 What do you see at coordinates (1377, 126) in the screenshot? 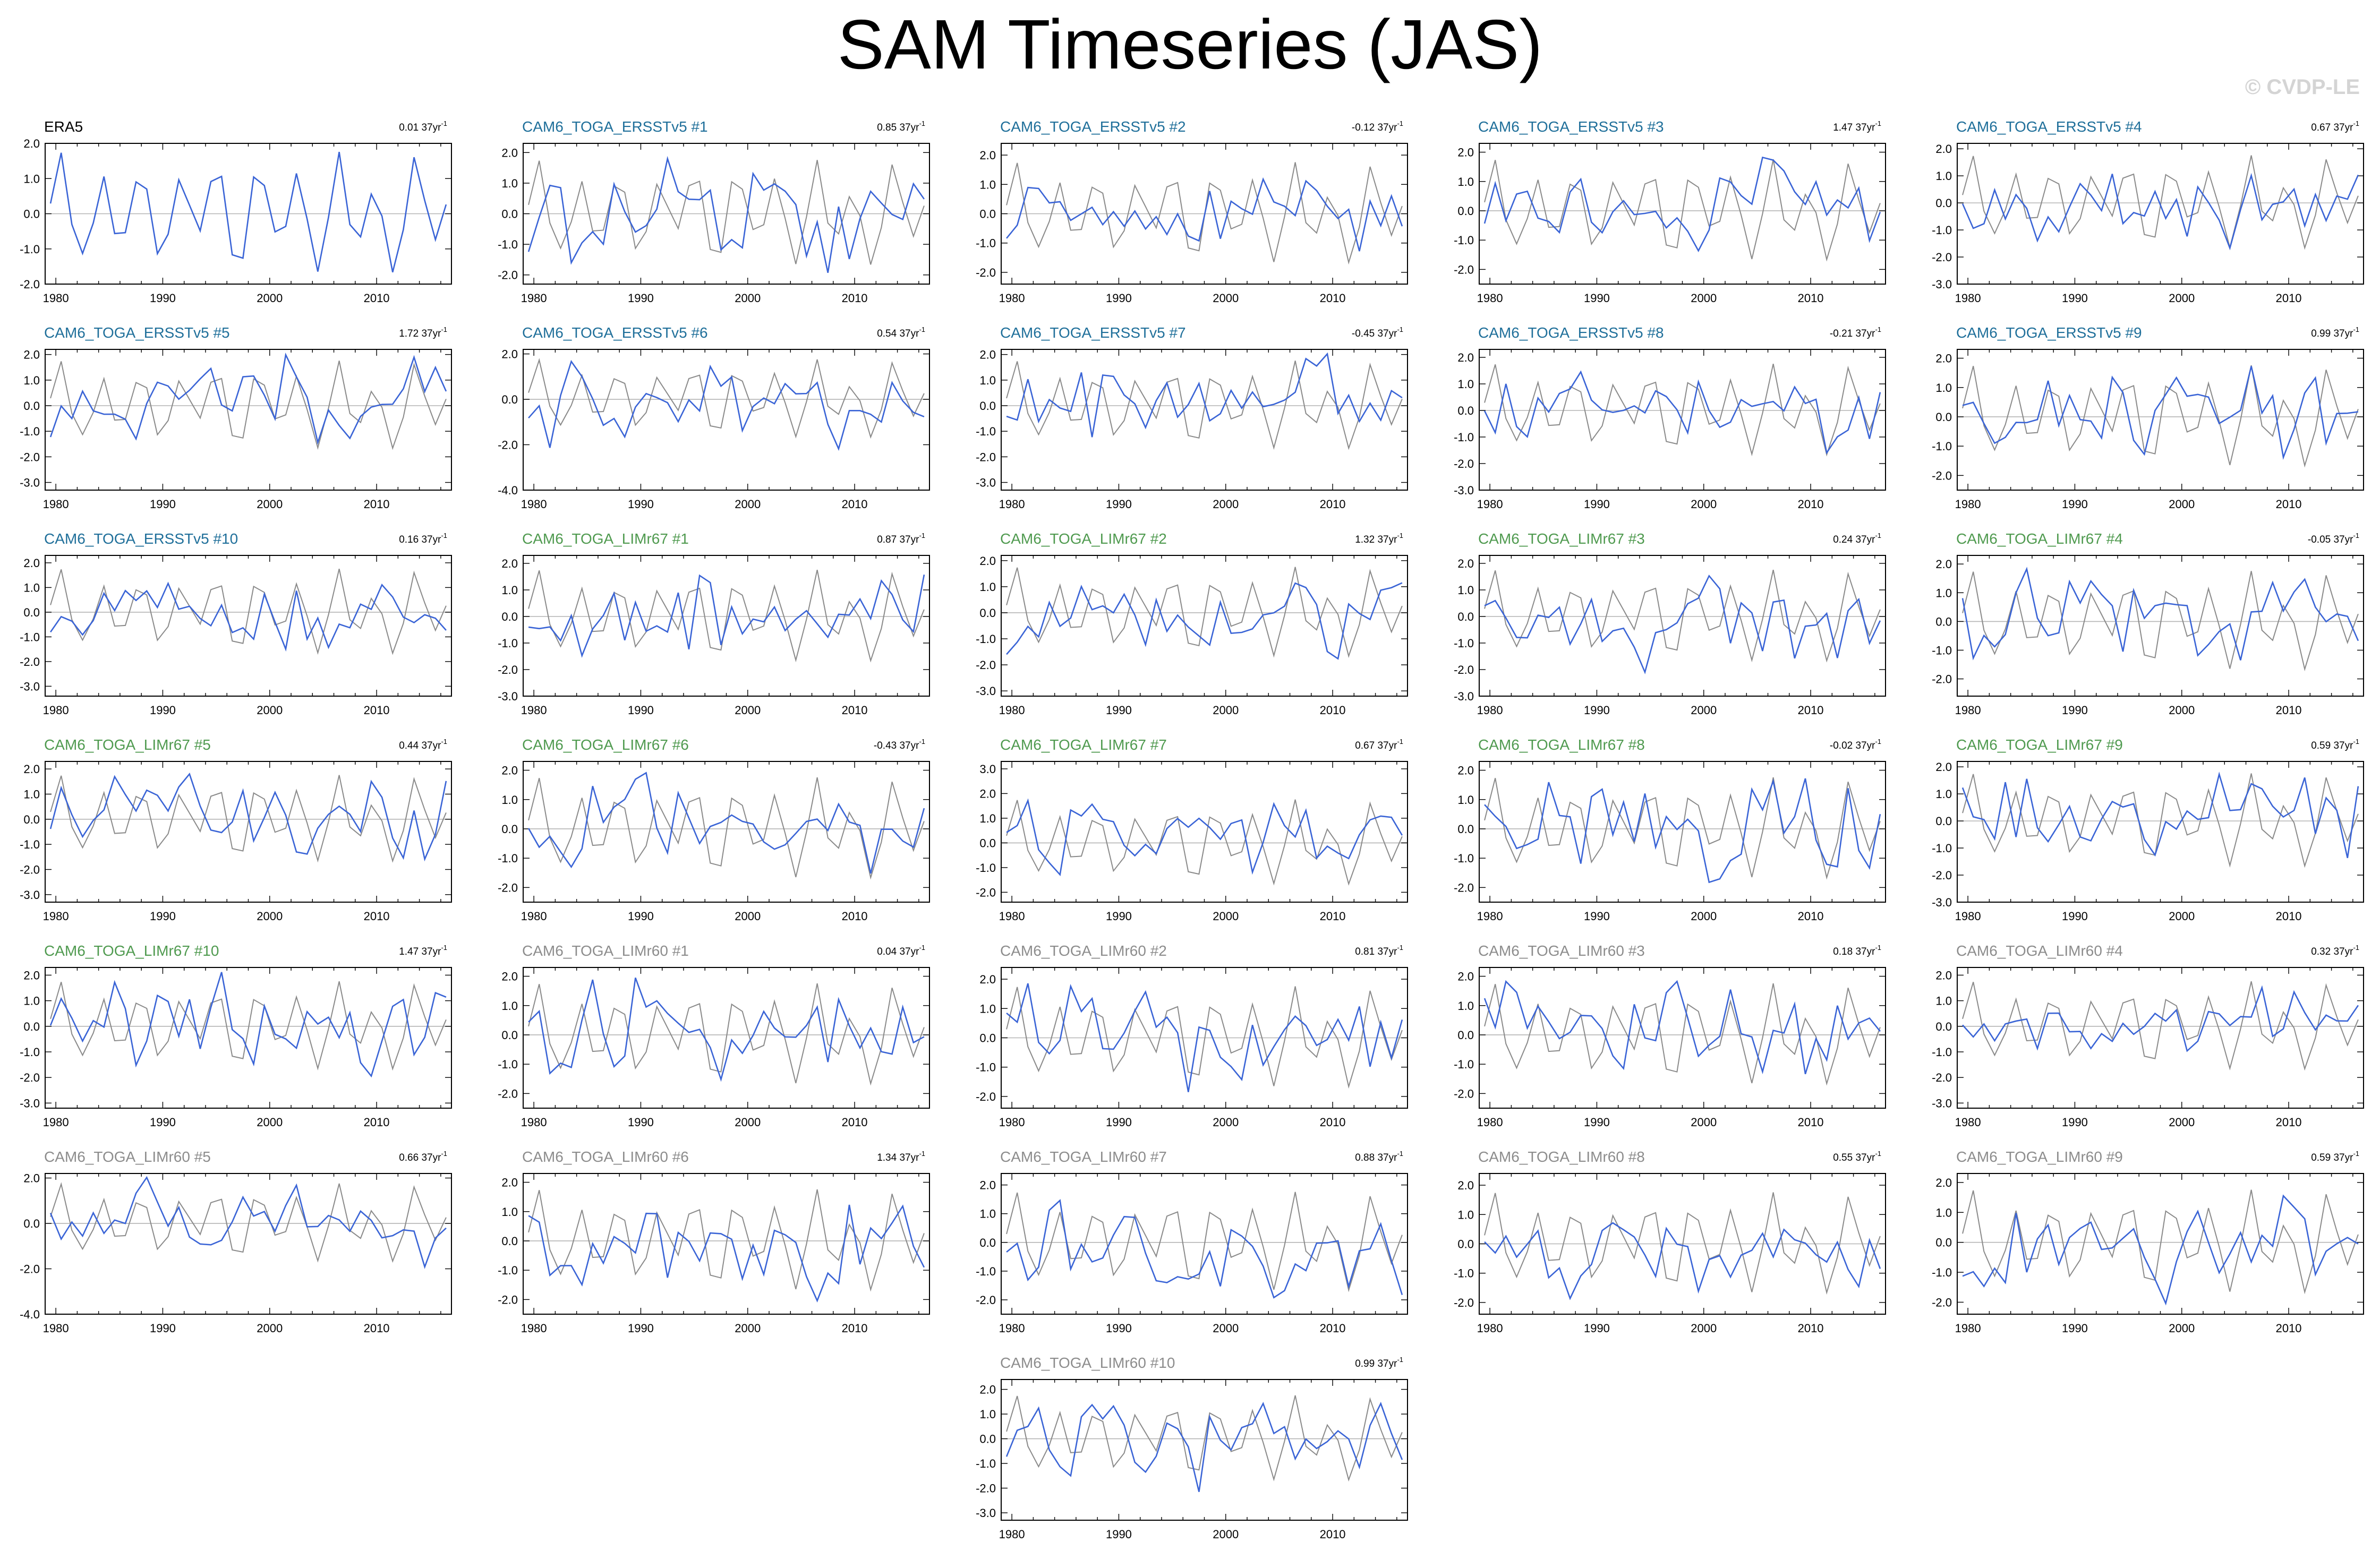
I see `trend-label: -0.12 37yr-1` at bounding box center [1377, 126].